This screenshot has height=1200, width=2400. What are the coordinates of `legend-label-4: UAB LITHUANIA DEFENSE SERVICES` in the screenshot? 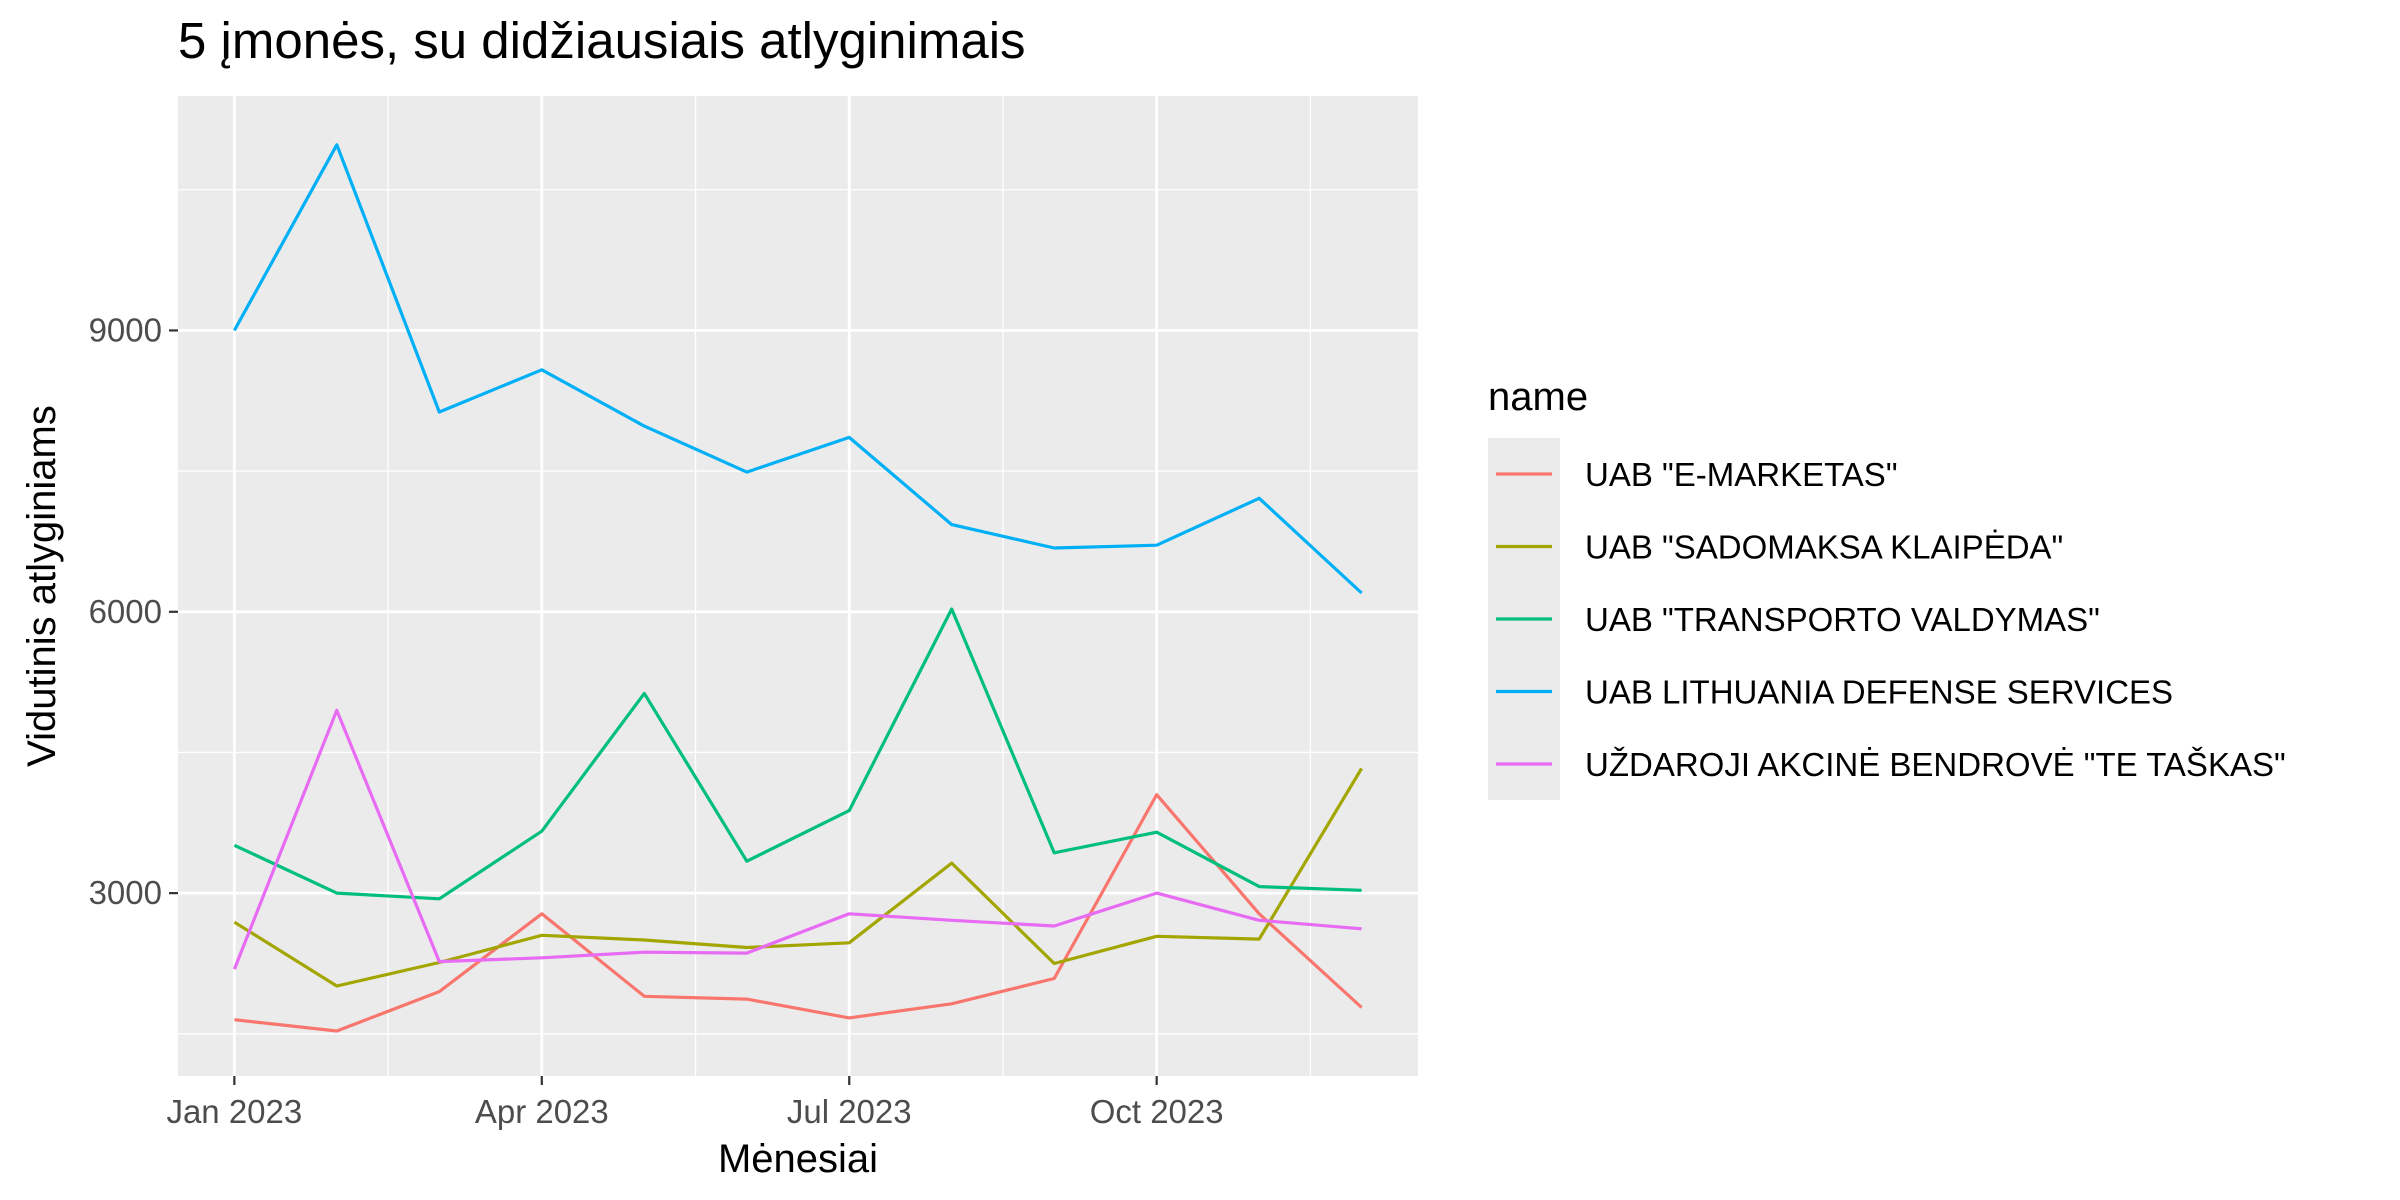 It's located at (1879, 692).